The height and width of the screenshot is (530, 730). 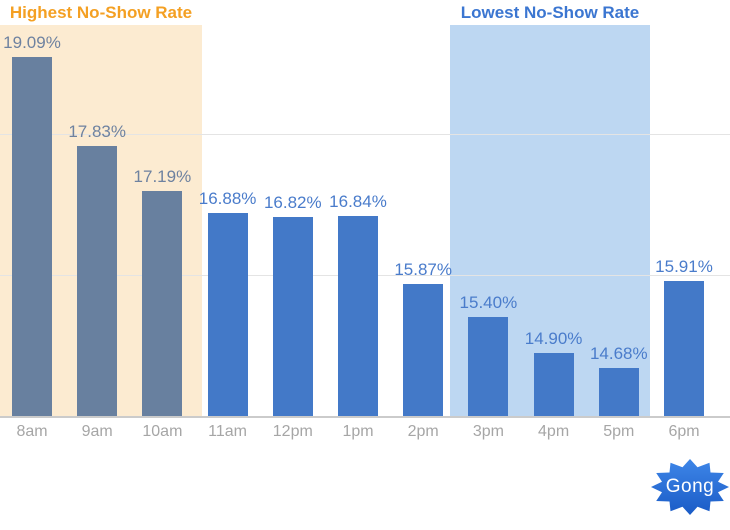 What do you see at coordinates (32, 236) in the screenshot?
I see `bar-8am` at bounding box center [32, 236].